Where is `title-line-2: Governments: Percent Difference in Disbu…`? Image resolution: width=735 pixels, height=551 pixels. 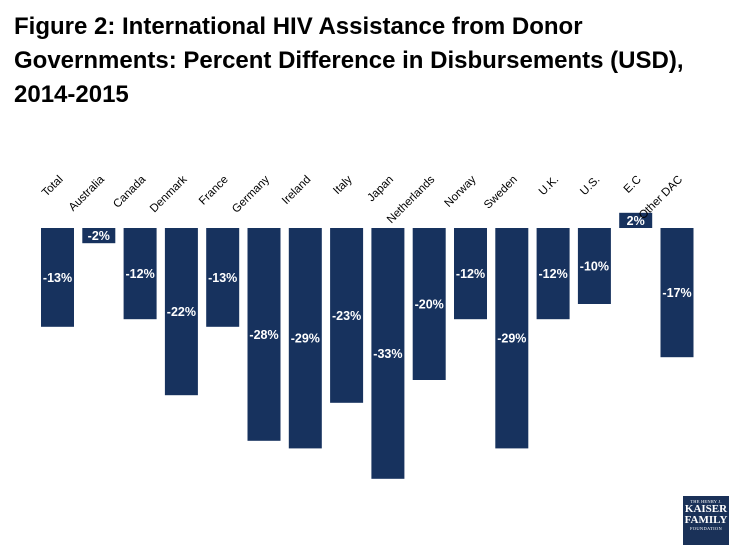 title-line-2: Governments: Percent Difference in Disbu… is located at coordinates (349, 60).